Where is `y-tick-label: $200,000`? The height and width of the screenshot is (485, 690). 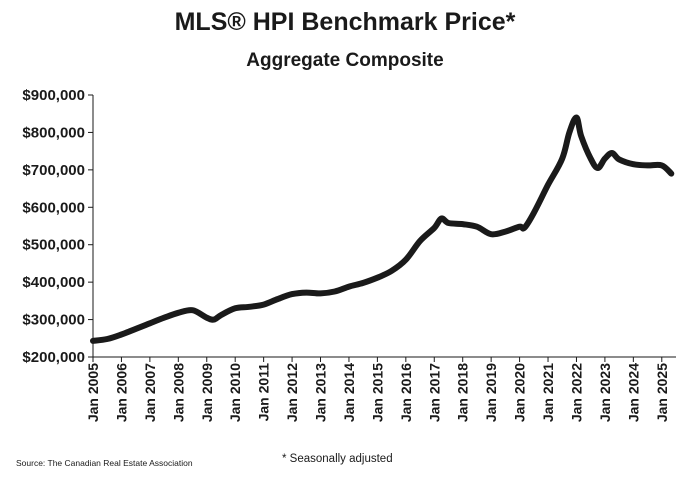
y-tick-label: $200,000 is located at coordinates (53, 357).